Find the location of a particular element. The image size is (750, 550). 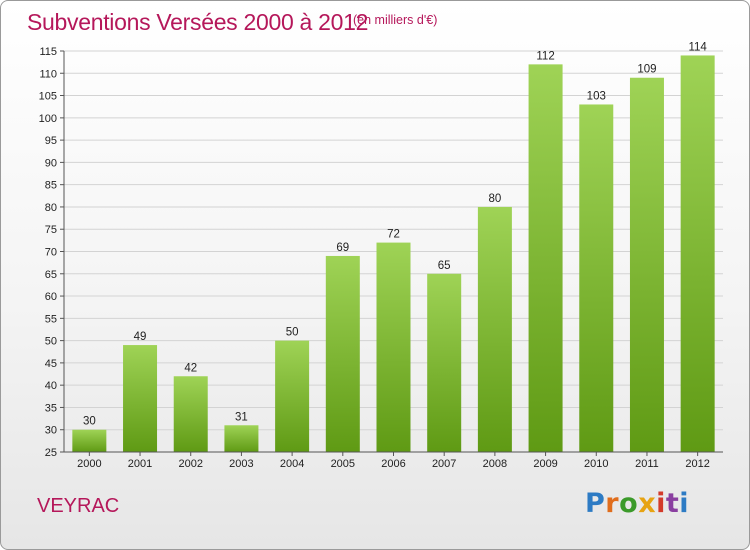

y-tick-label: 50 is located at coordinates (51, 342).